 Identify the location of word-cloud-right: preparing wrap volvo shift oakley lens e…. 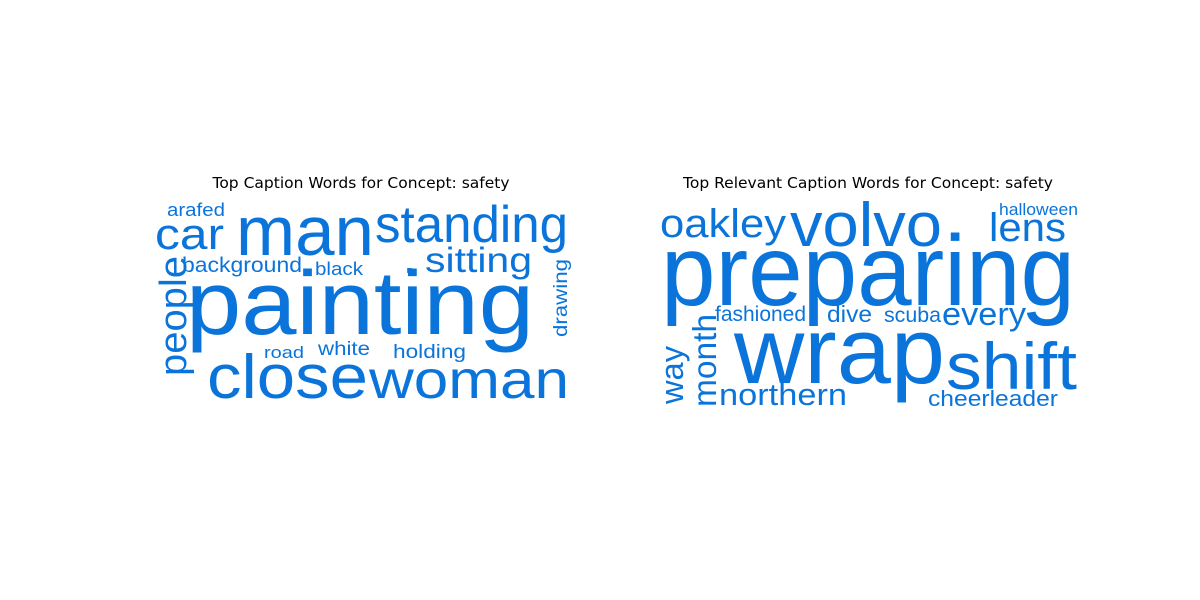
(866, 301).